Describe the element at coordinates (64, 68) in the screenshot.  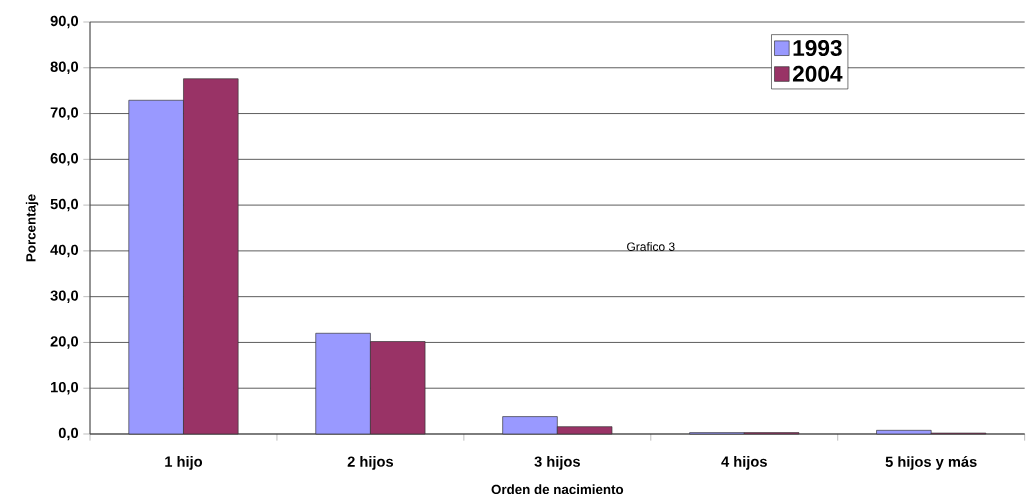
I see `y-tick-label: 80,0` at that location.